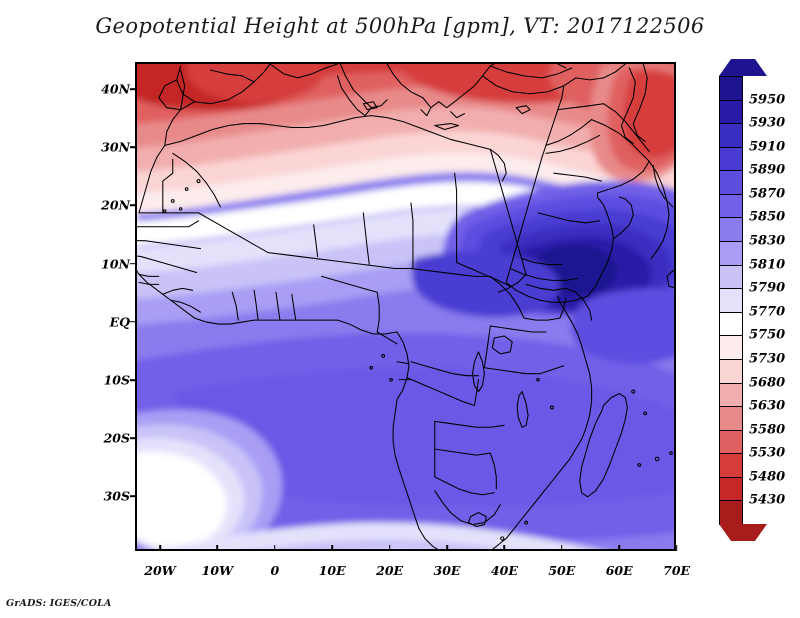 This screenshot has width=800, height=618. I want to click on colorbar-label: 5530, so click(767, 453).